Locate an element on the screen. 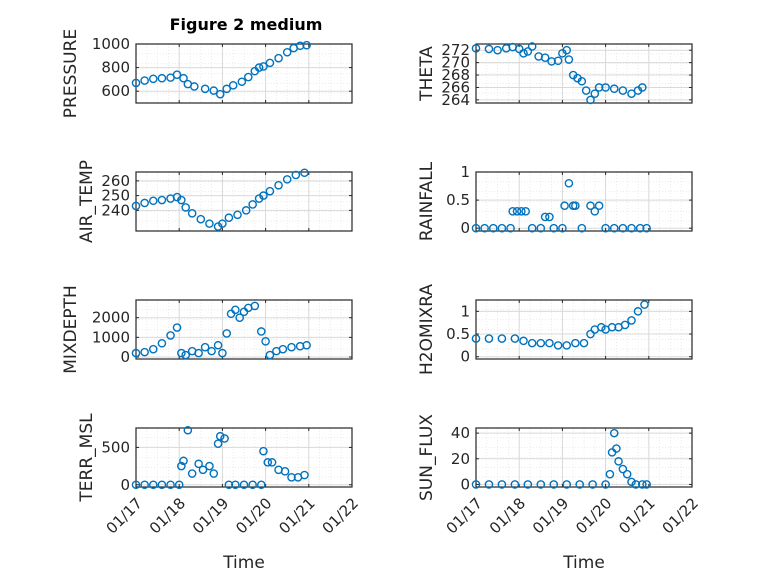 The height and width of the screenshot is (583, 778). y-axis-label: MIXDEPTH is located at coordinates (71, 329).